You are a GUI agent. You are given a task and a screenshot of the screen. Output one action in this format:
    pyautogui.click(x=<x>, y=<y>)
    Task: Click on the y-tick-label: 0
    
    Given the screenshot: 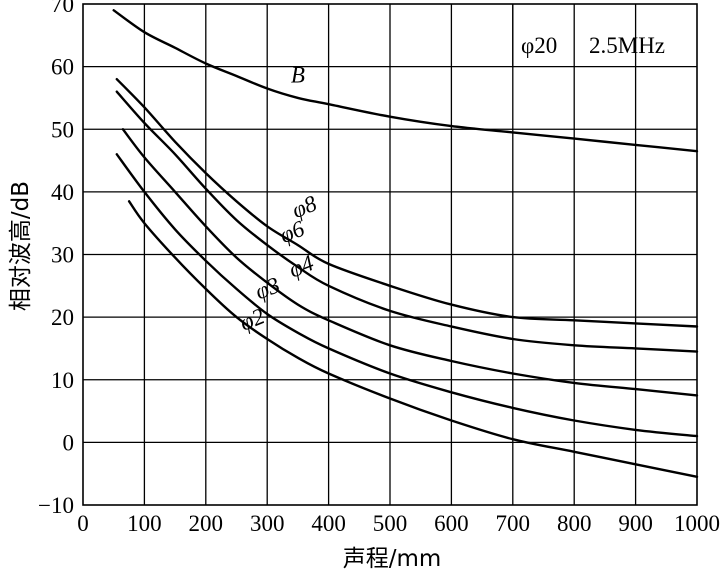 What is the action you would take?
    pyautogui.click(x=69, y=442)
    